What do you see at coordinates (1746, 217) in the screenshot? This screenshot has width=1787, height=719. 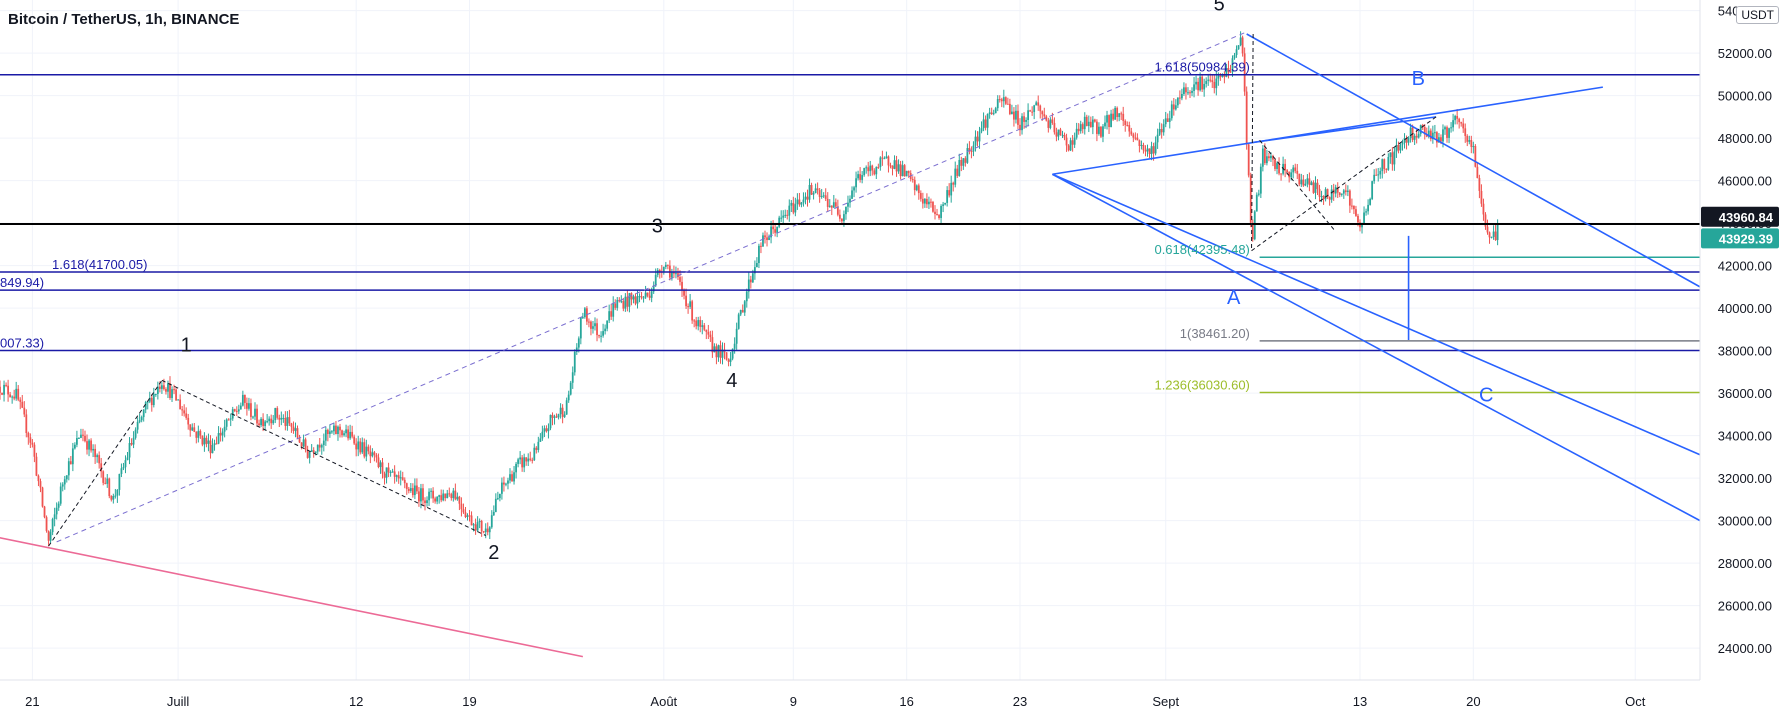 I see `price-badge-label: 43960.84` at bounding box center [1746, 217].